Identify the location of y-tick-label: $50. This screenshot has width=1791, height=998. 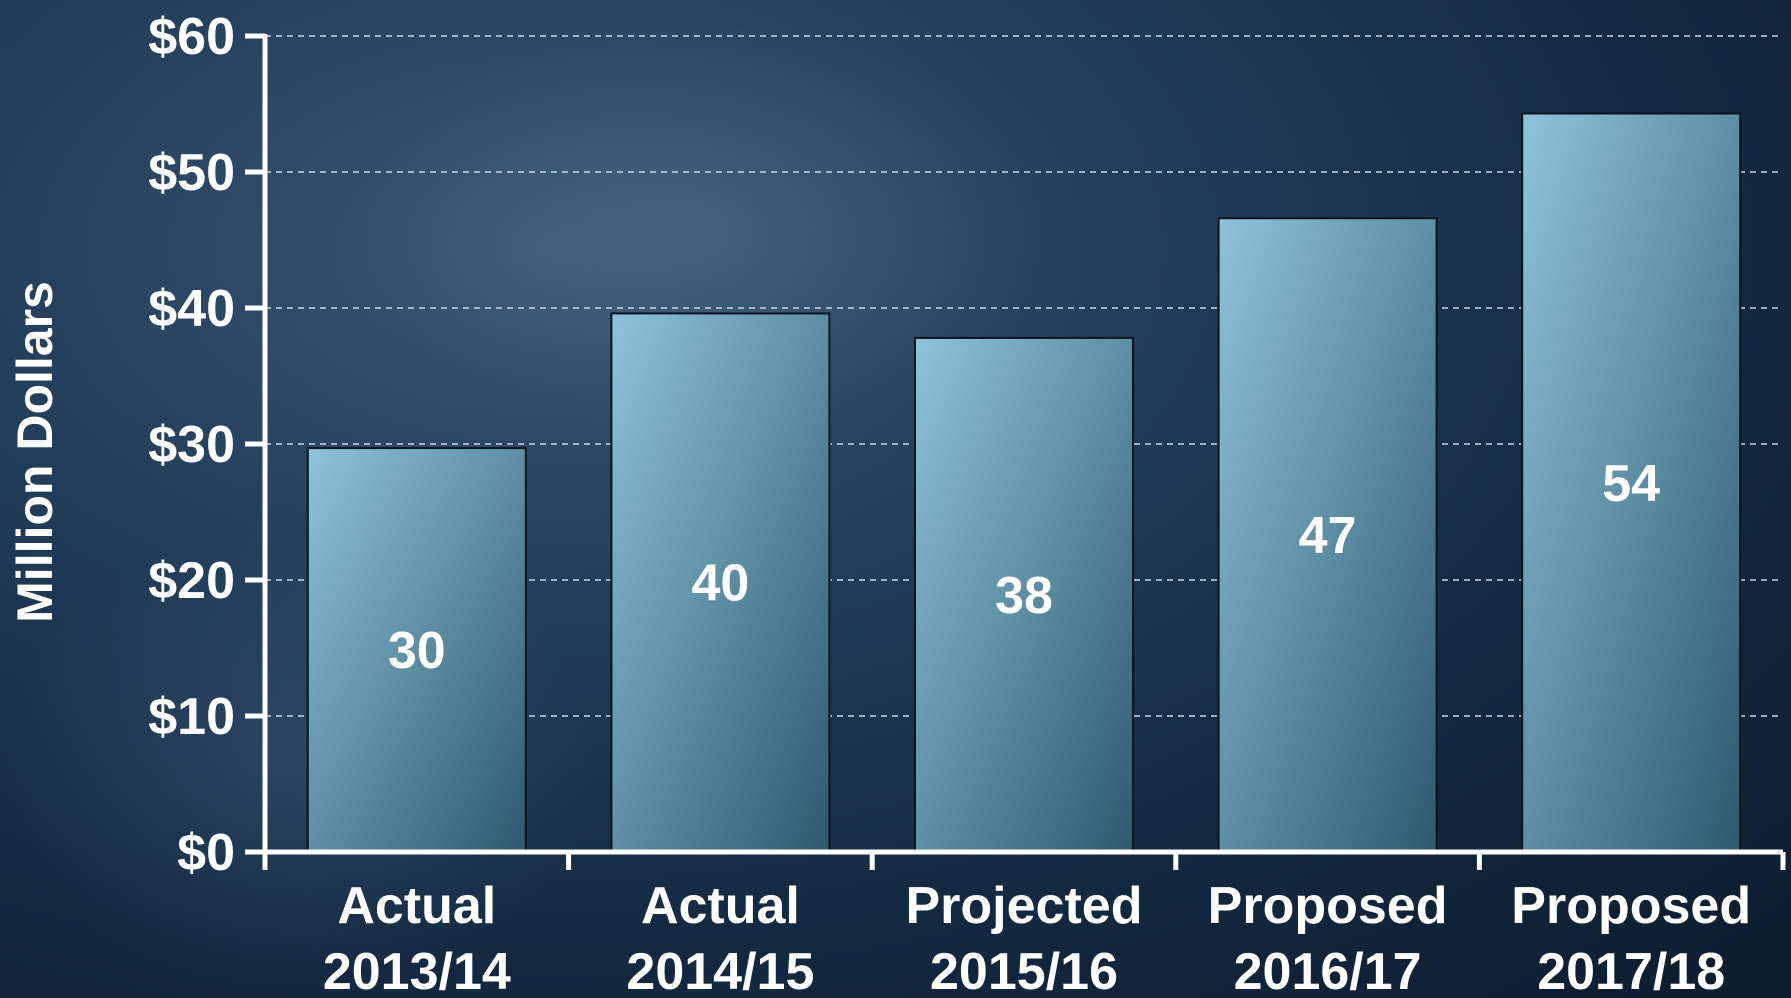
(191, 173).